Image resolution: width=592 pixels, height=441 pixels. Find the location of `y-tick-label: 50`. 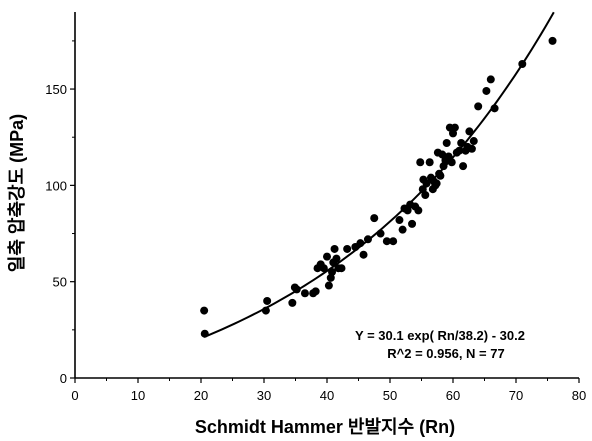

y-tick-label: 50 is located at coordinates (60, 282).